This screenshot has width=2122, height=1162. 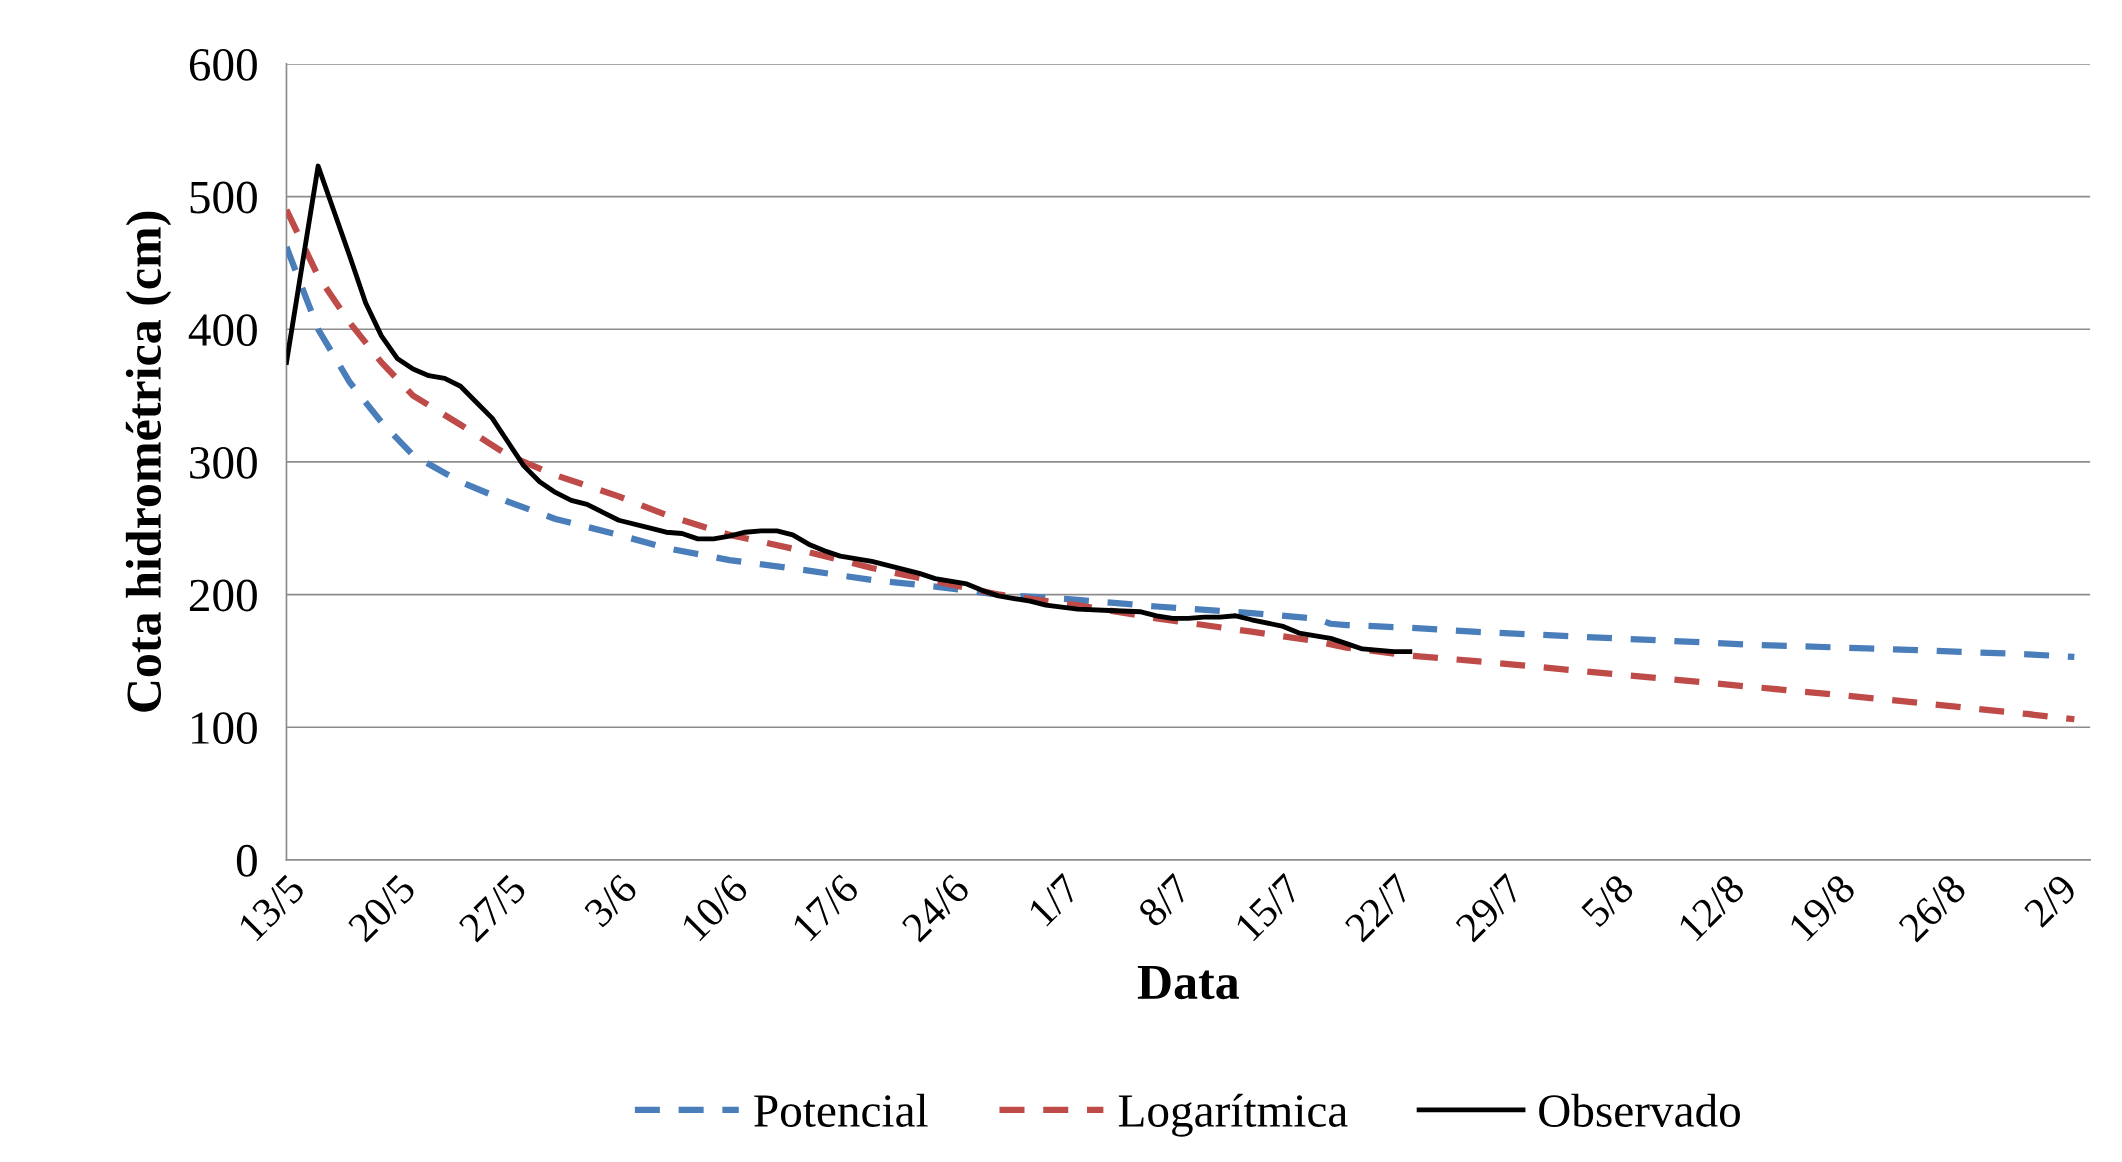 What do you see at coordinates (246, 860) in the screenshot?
I see `y-tick-label: 0` at bounding box center [246, 860].